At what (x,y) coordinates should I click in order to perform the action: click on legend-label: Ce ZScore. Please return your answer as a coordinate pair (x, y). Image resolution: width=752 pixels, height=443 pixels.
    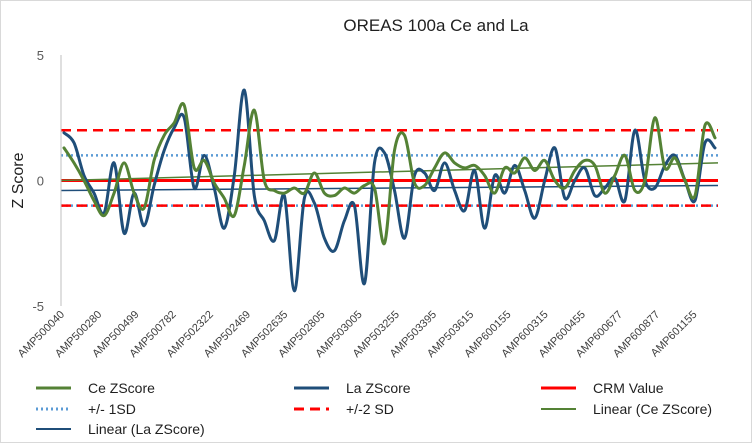
    Looking at the image, I should click on (121, 388).